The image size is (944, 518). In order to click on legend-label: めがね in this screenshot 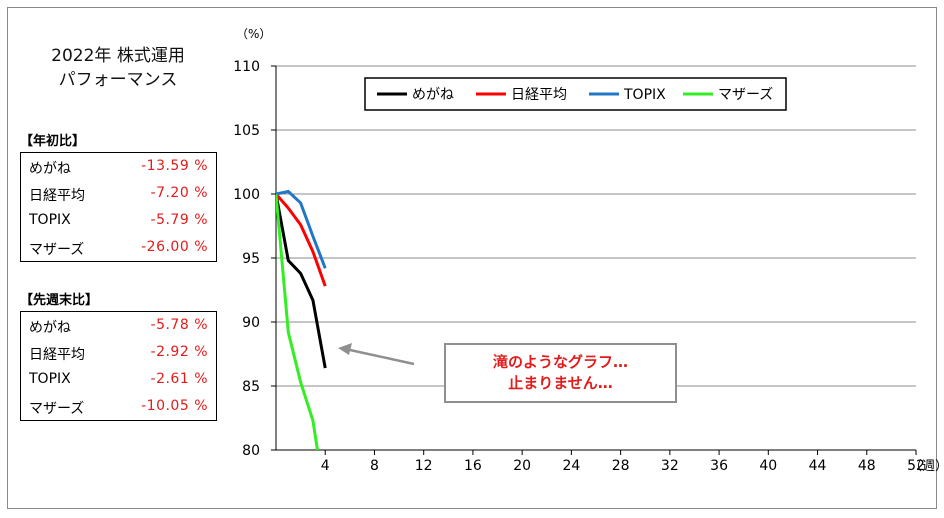, I will do `click(433, 95)`.